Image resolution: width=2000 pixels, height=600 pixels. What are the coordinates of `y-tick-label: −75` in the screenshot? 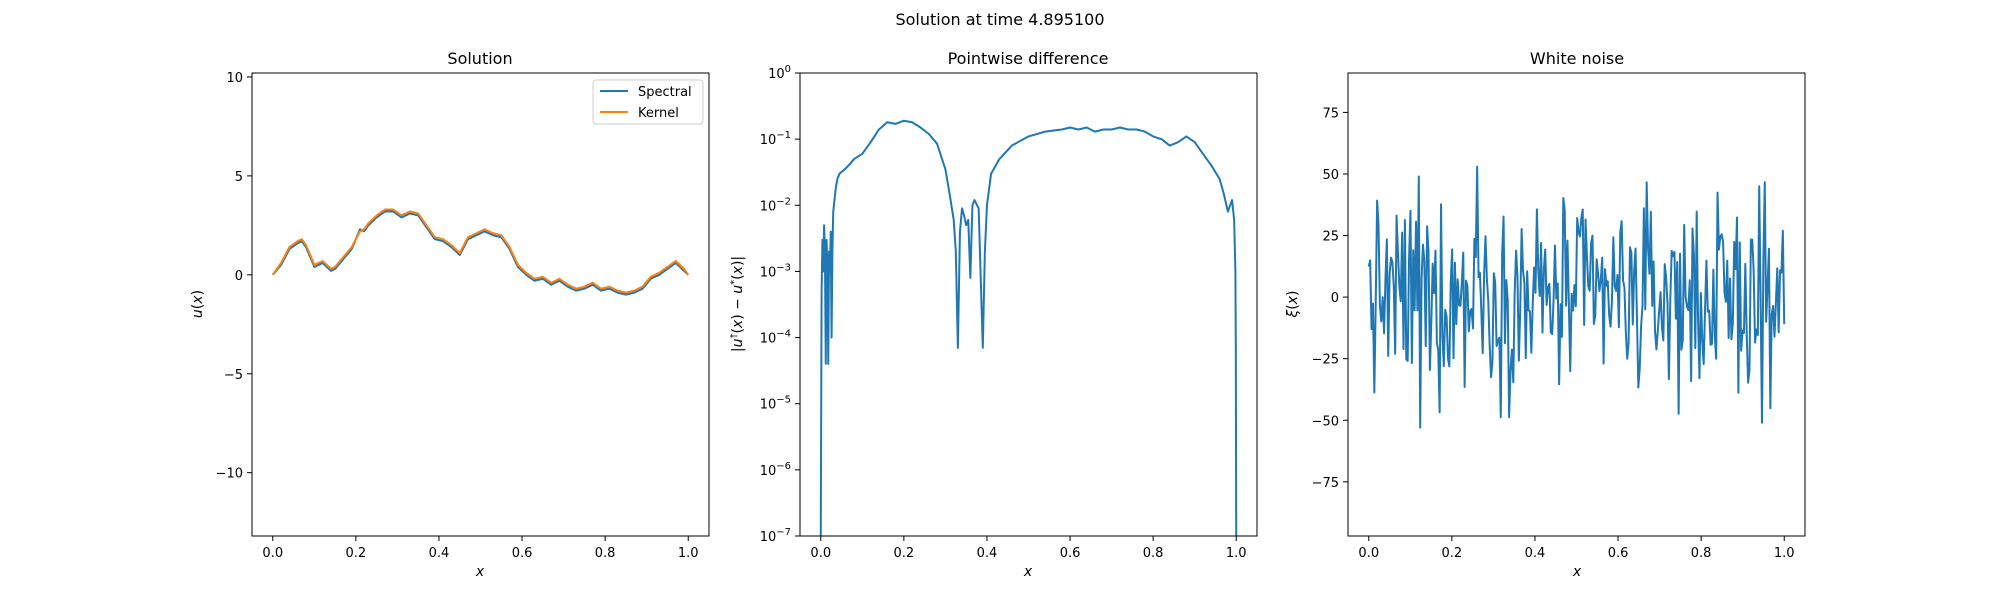 It's located at (1325, 483).